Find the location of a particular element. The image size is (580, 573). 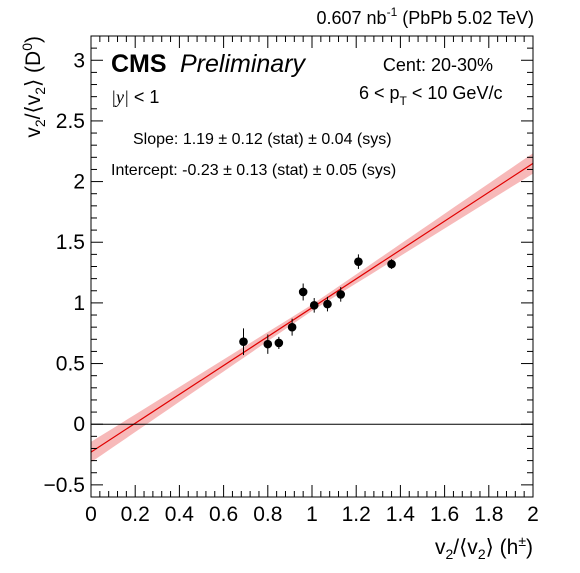

x-tick-label: 2 is located at coordinates (533, 514).